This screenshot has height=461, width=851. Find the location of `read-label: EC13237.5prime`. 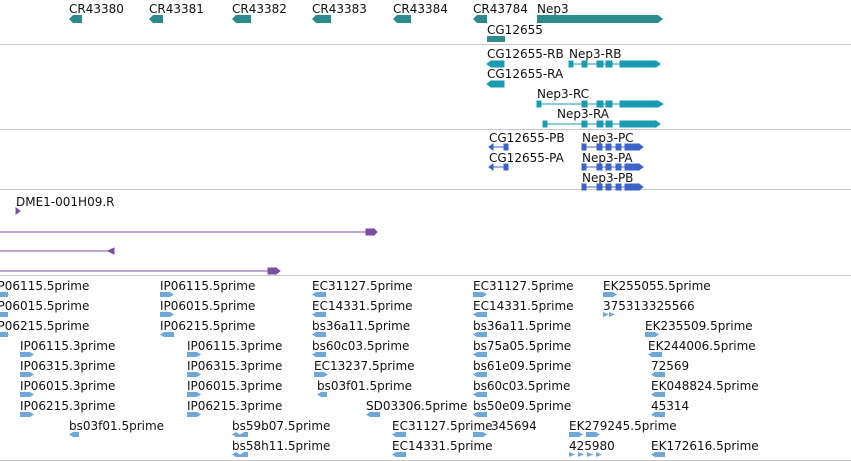

read-label: EC13237.5prime is located at coordinates (364, 366).